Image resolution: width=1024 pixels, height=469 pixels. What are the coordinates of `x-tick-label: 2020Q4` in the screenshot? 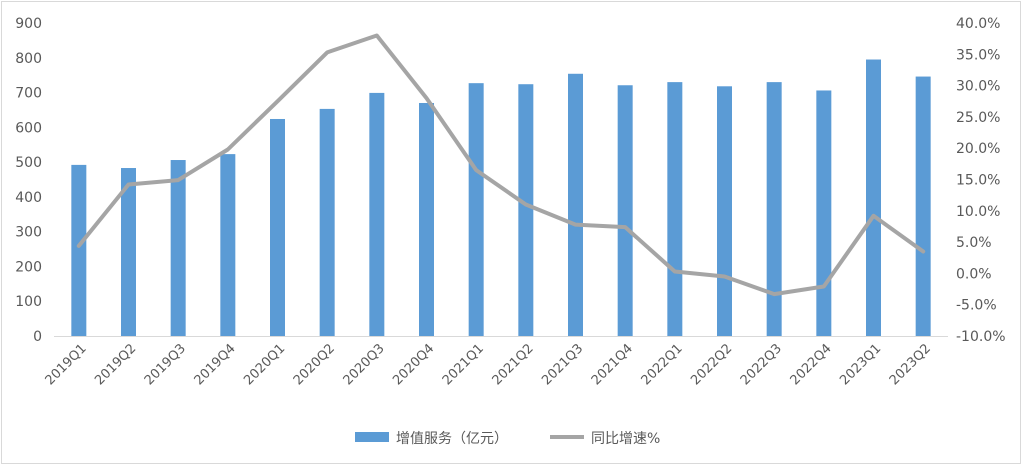 It's located at (413, 364).